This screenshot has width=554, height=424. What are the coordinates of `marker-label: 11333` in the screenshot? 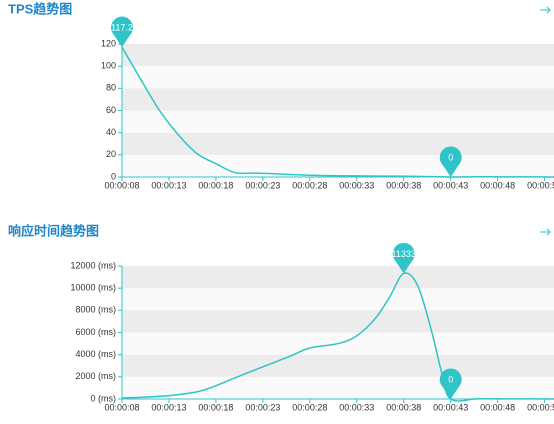 It's located at (404, 254).